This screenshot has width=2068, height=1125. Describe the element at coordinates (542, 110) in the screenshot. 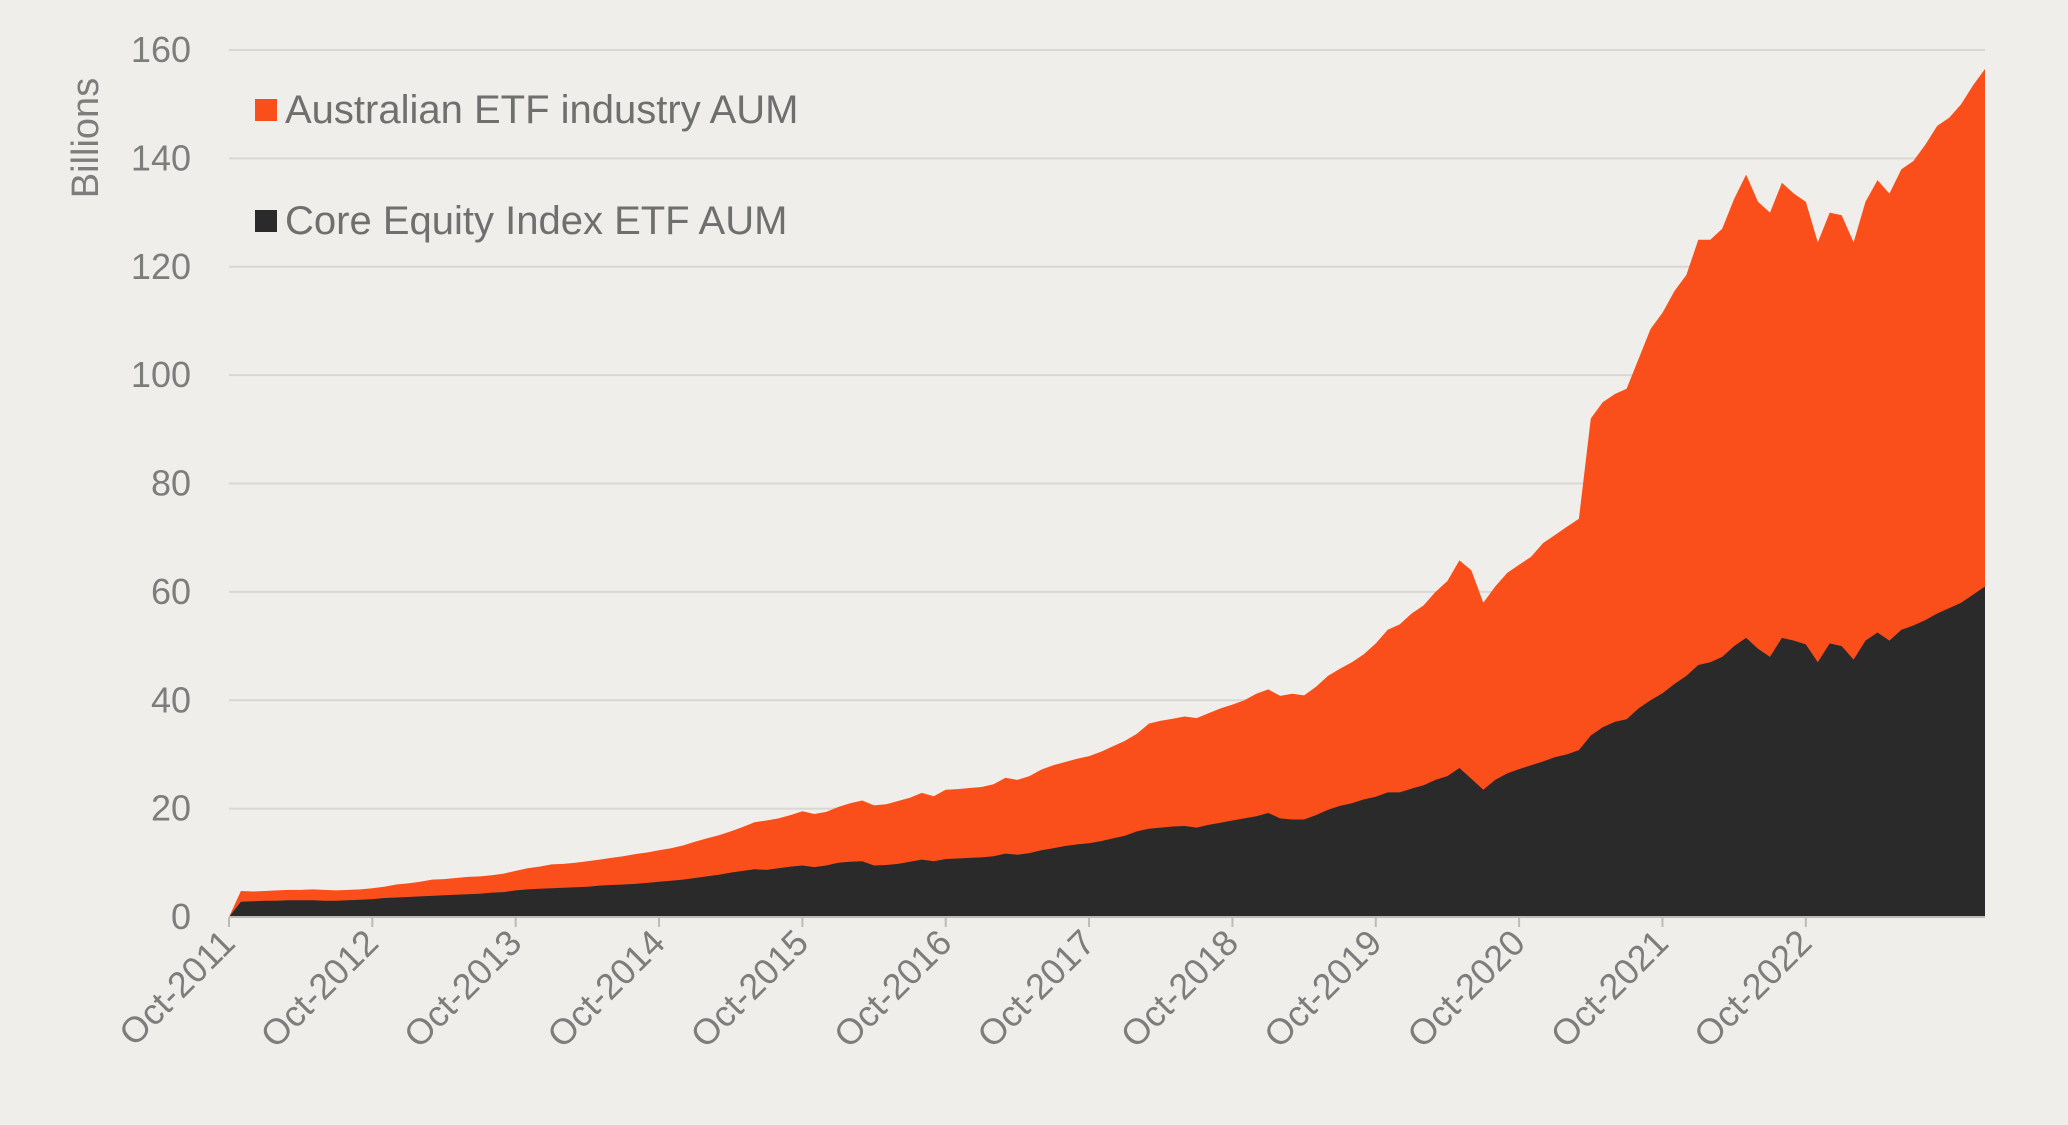

I see `legend-label-industry: Australian ETF industry AUM` at that location.